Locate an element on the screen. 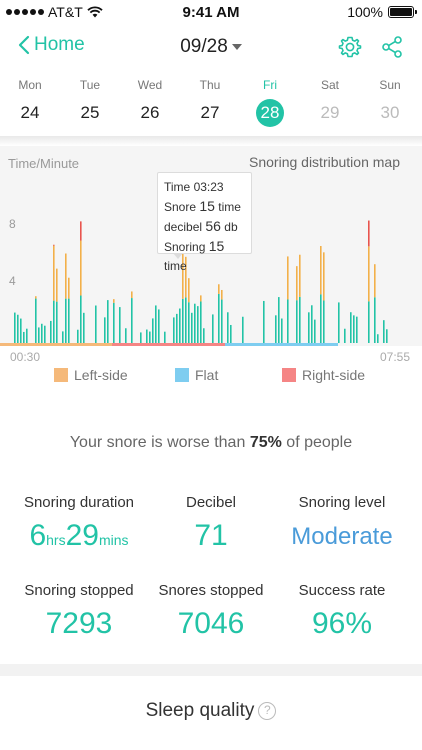 Image resolution: width=422 pixels, height=750 pixels. week-divider is located at coordinates (211, 141).